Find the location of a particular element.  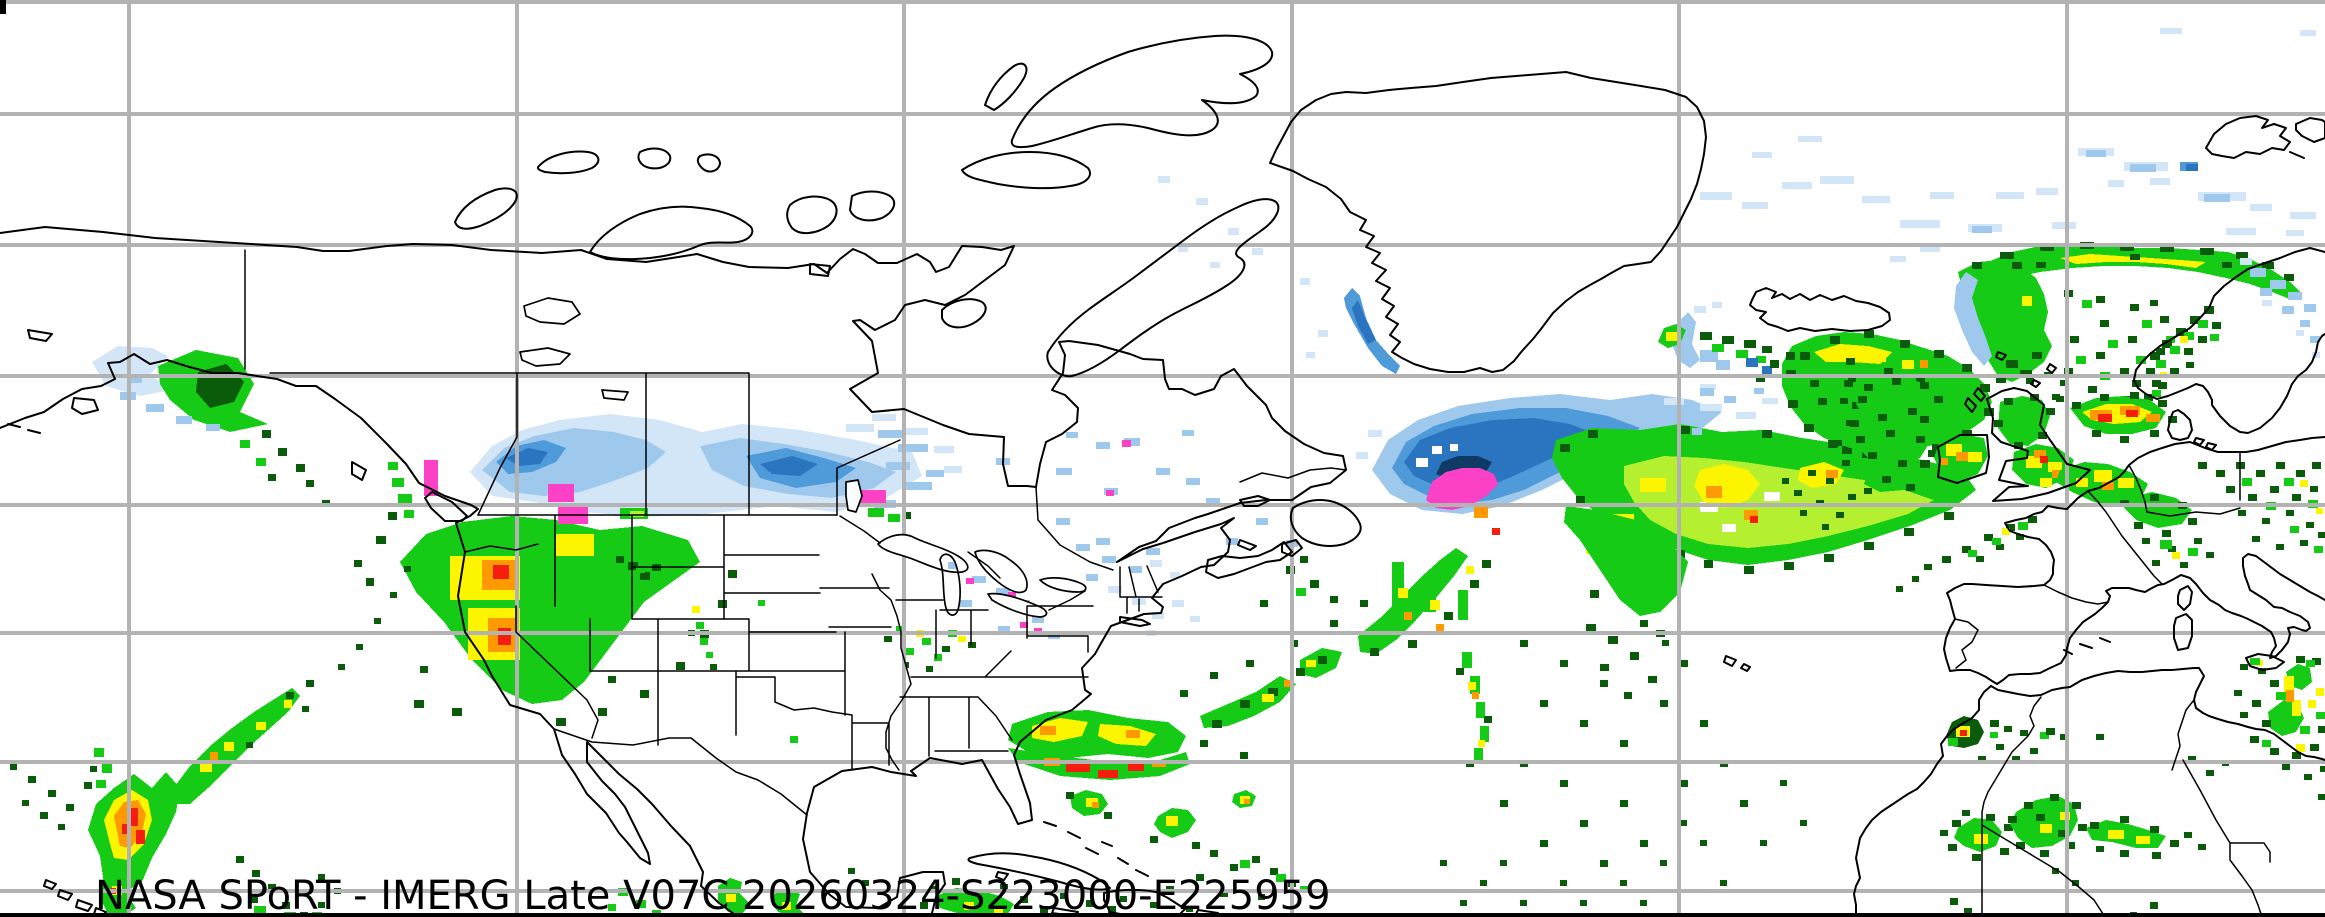

canadian-lakes is located at coordinates (691, 405).